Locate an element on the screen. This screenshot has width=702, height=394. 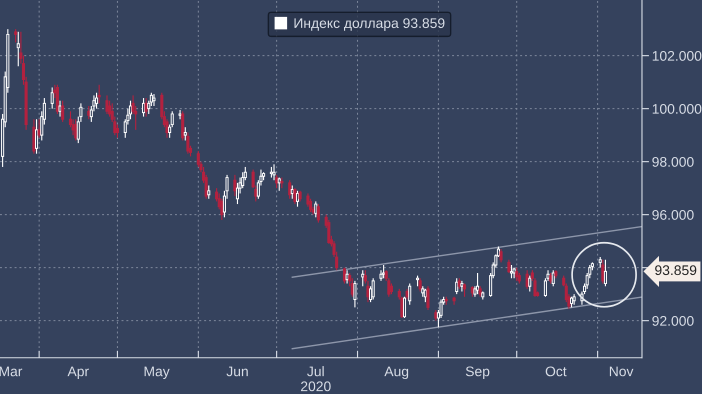
x-tick-label: Mar is located at coordinates (11, 371).